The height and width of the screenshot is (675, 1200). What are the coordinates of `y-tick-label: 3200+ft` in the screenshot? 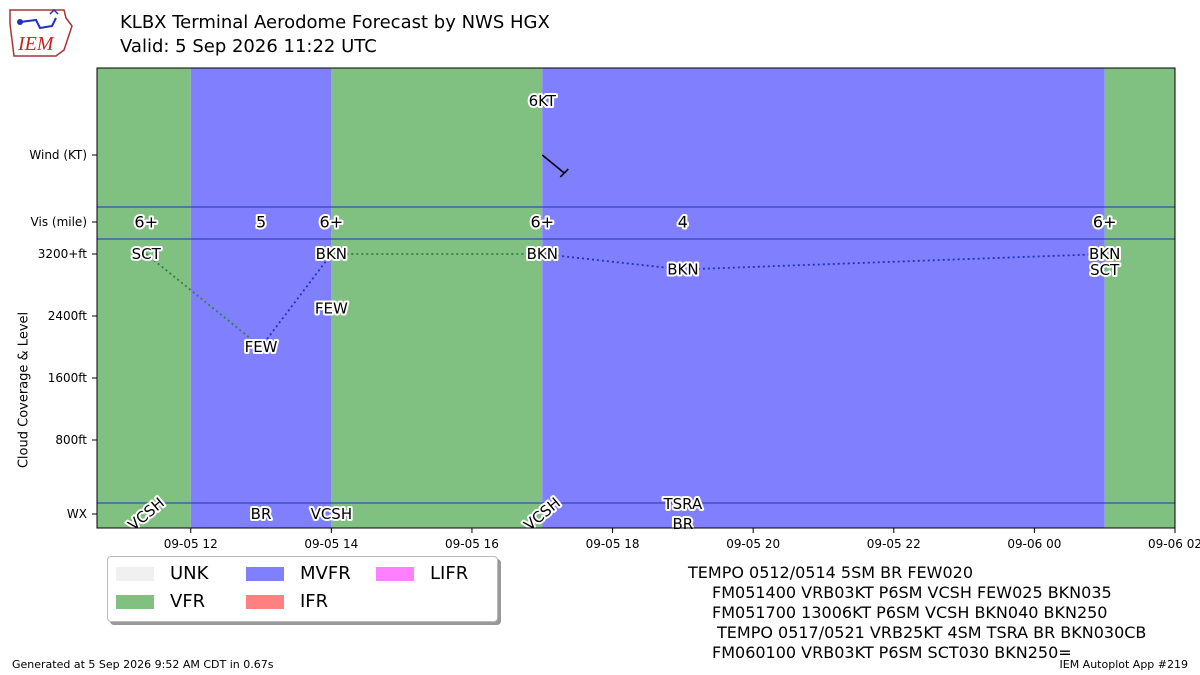 It's located at (63, 254).